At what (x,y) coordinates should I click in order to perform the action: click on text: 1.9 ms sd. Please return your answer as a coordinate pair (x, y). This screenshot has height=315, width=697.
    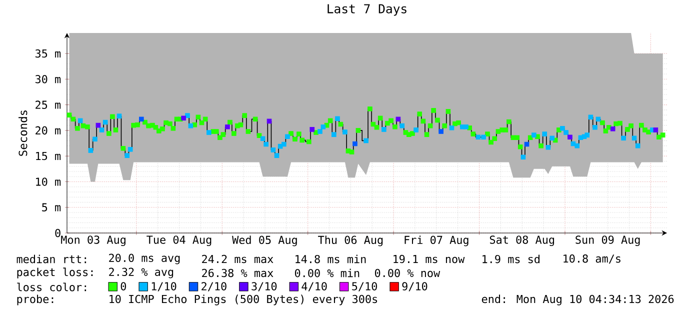
    Looking at the image, I should click on (511, 259).